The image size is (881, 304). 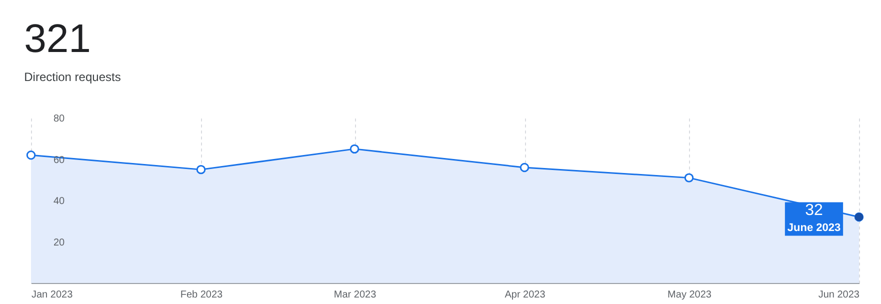 I want to click on x-tick-label: Feb 2023, so click(x=202, y=295).